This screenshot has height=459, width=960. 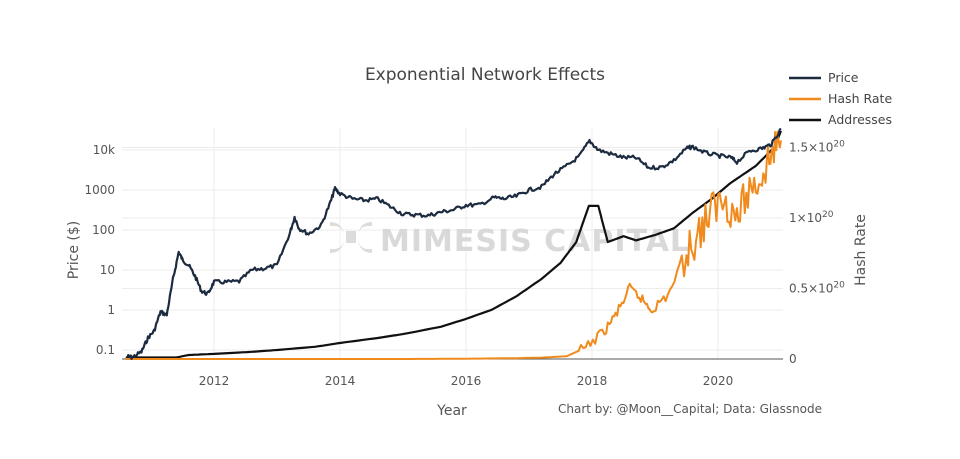 I want to click on legend-label: Hash Rate, so click(x=860, y=98).